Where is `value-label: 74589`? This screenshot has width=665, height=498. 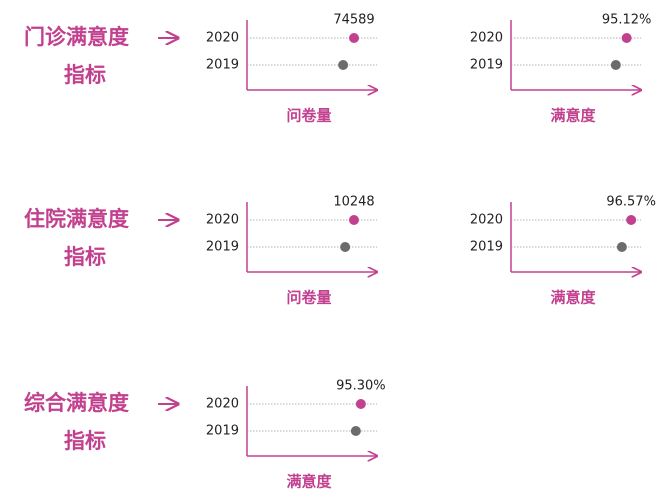 value-label: 74589 is located at coordinates (353, 20).